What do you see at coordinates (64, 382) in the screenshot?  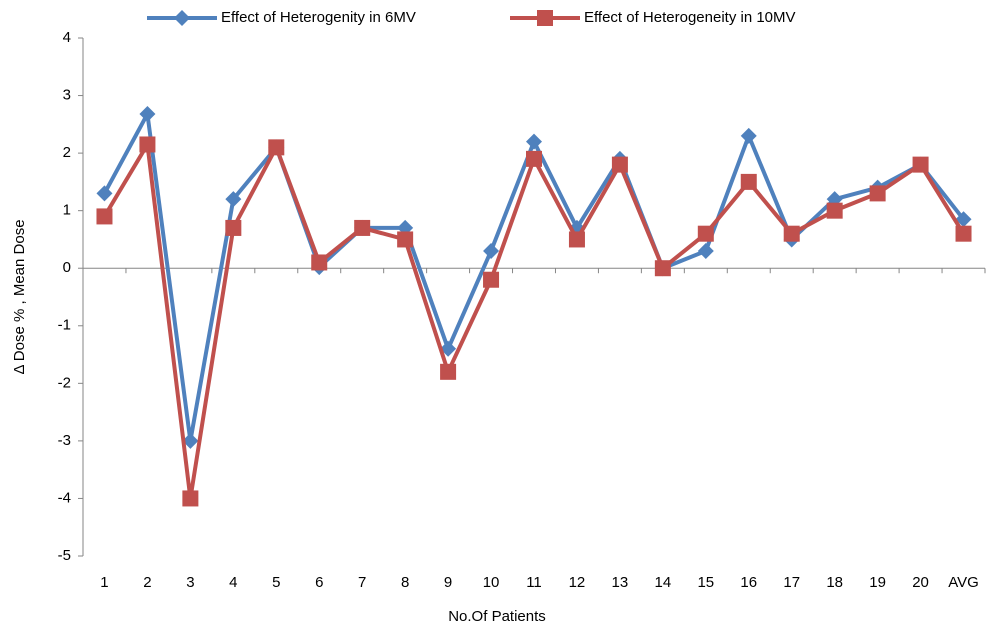 I see `y-tick-label: -2` at bounding box center [64, 382].